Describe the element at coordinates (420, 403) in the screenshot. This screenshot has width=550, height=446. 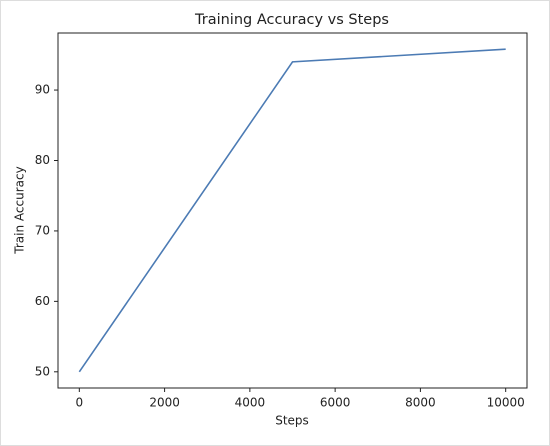
I see `x-tick-label: 8000` at that location.